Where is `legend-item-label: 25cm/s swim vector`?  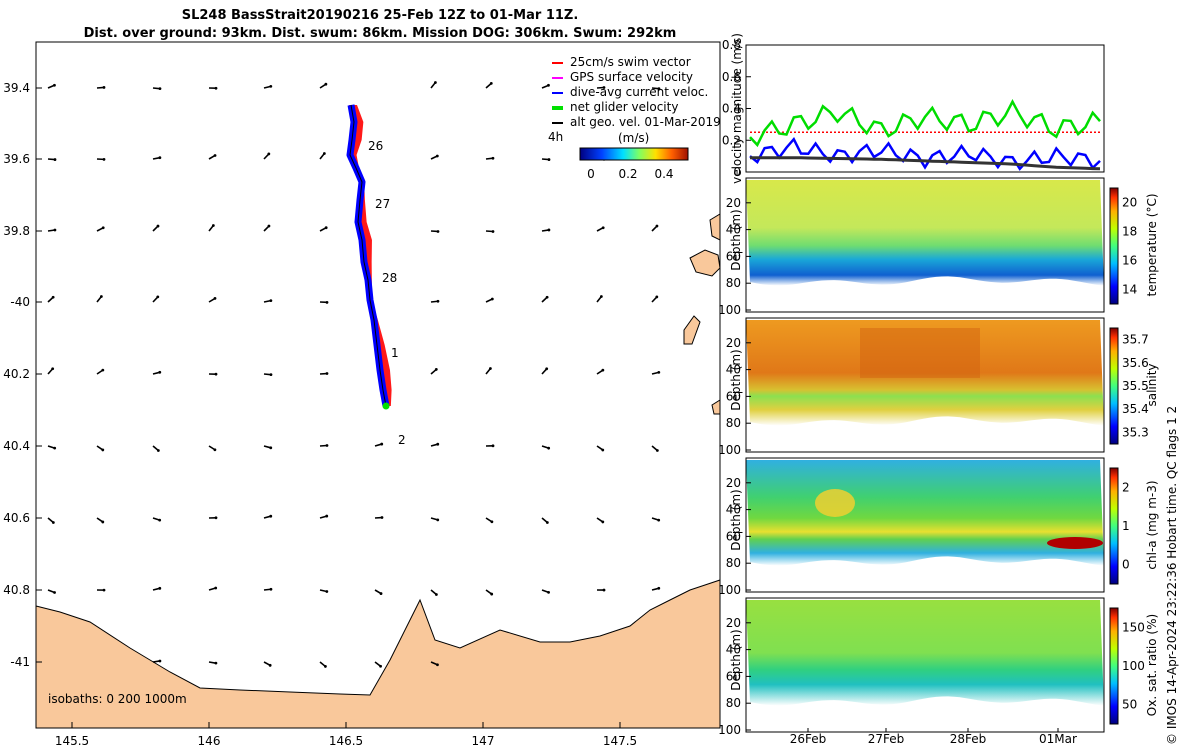 legend-item-label: 25cm/s swim vector is located at coordinates (630, 62).